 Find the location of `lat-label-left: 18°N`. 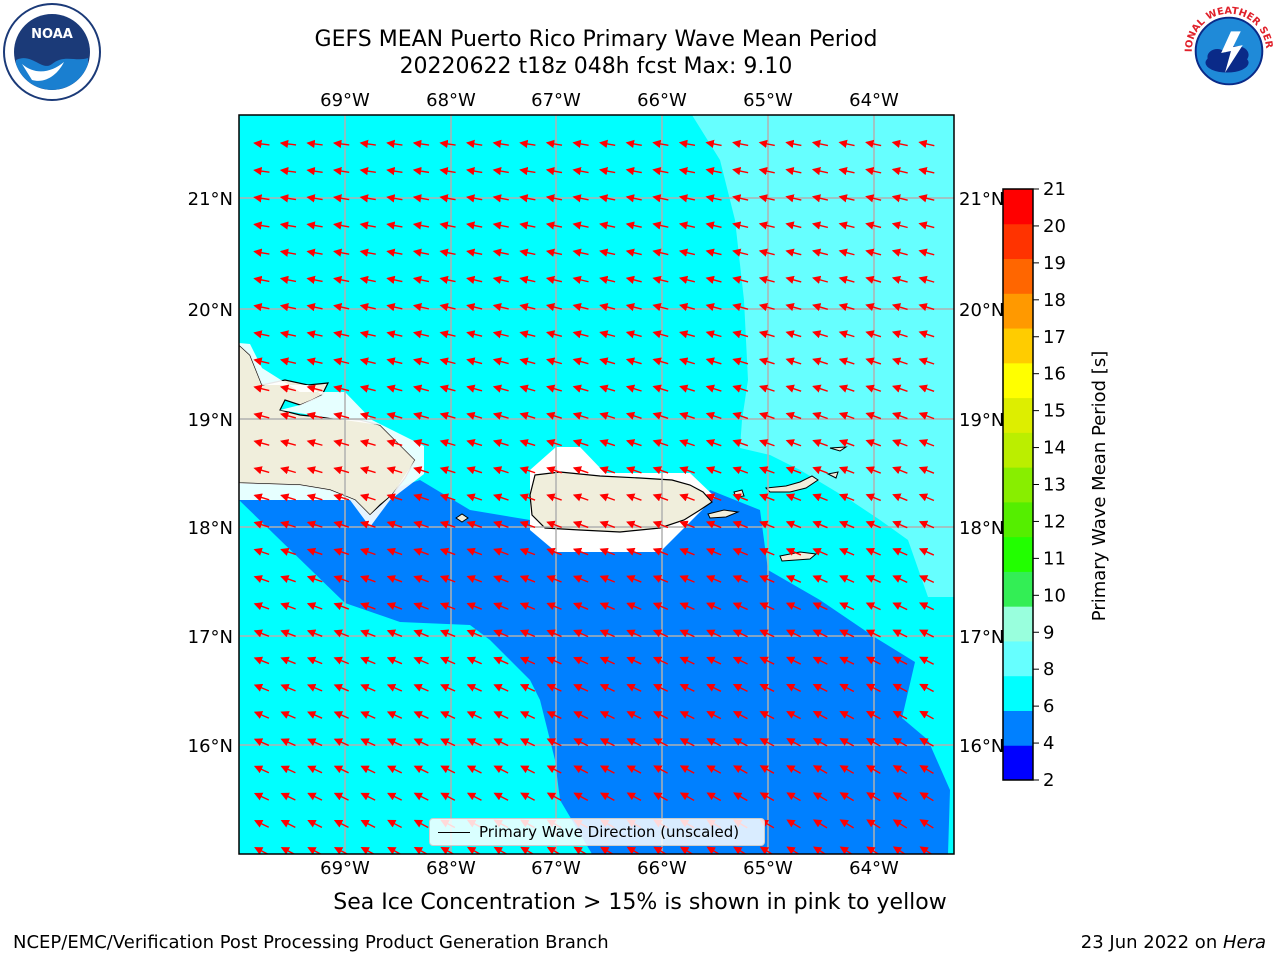

lat-label-left: 18°N is located at coordinates (210, 528).